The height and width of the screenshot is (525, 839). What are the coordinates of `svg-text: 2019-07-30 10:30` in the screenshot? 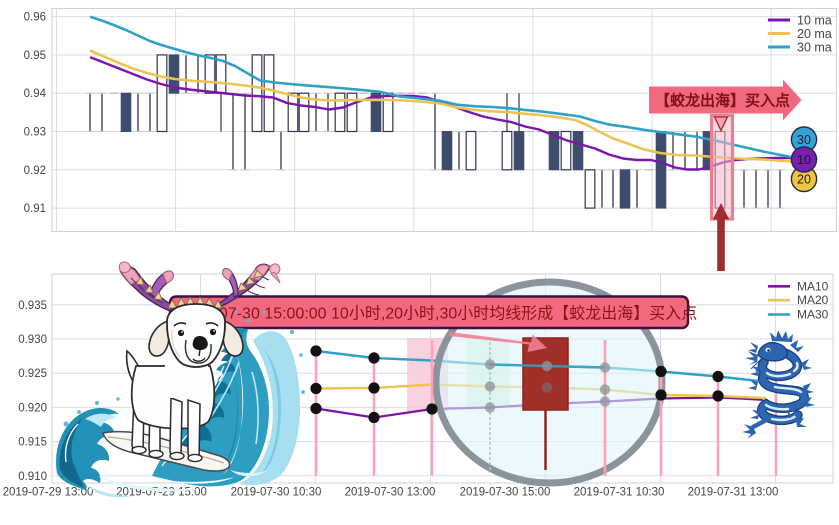 It's located at (276, 493).